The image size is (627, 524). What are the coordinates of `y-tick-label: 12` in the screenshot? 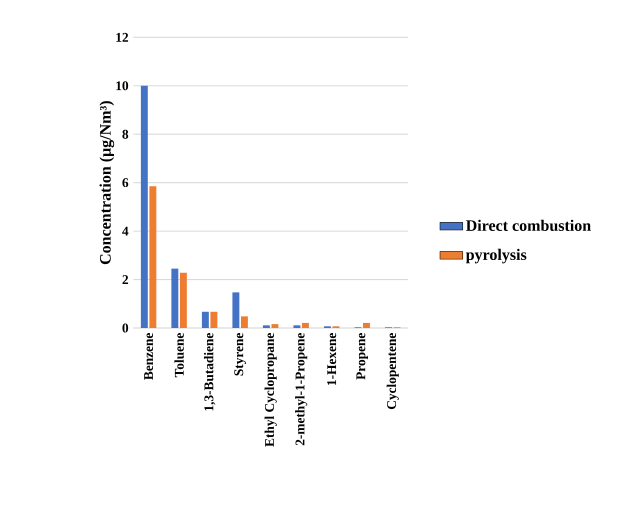 It's located at (122, 37).